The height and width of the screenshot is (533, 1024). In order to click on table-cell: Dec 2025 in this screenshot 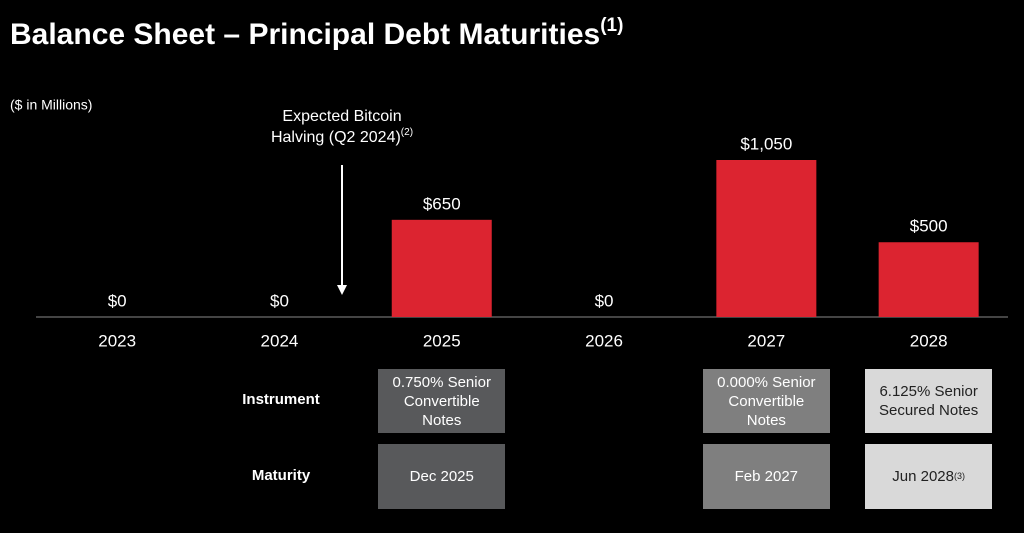, I will do `click(442, 476)`.